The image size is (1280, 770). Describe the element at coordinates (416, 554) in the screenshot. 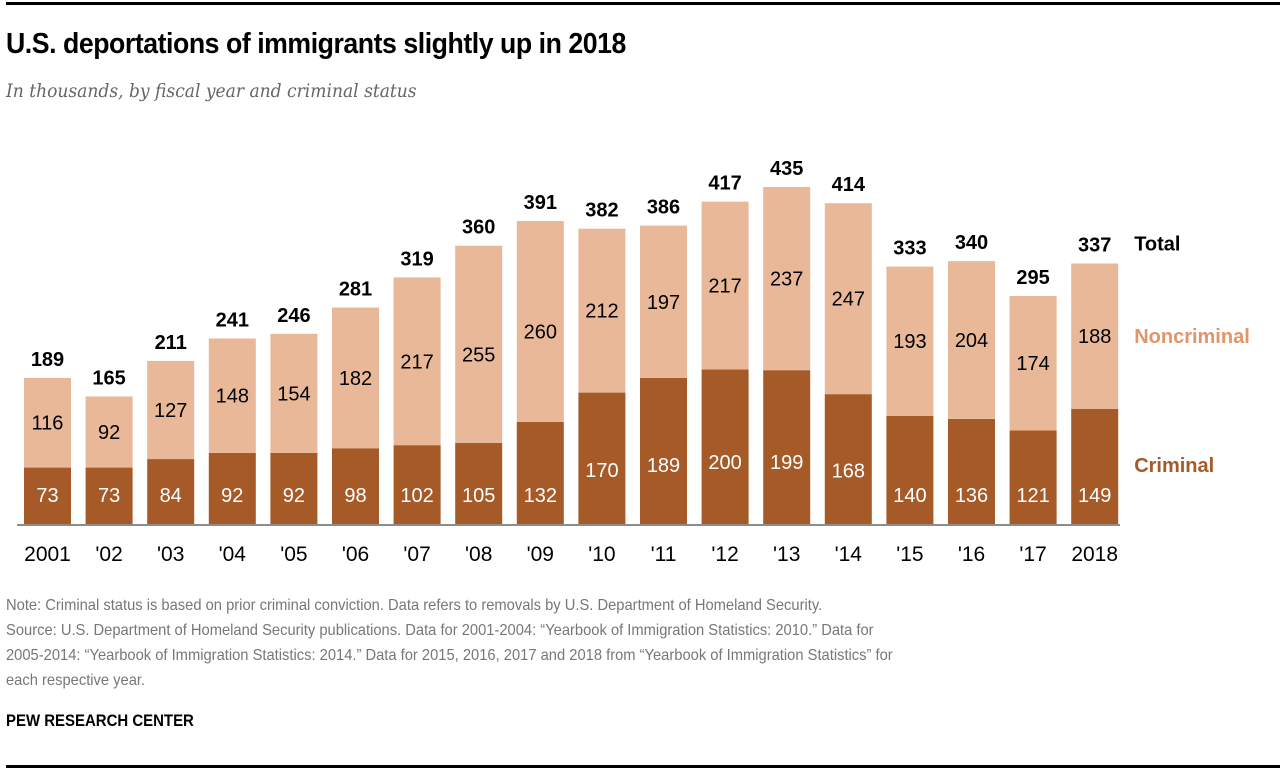

I see `x-tick-label: '07` at that location.